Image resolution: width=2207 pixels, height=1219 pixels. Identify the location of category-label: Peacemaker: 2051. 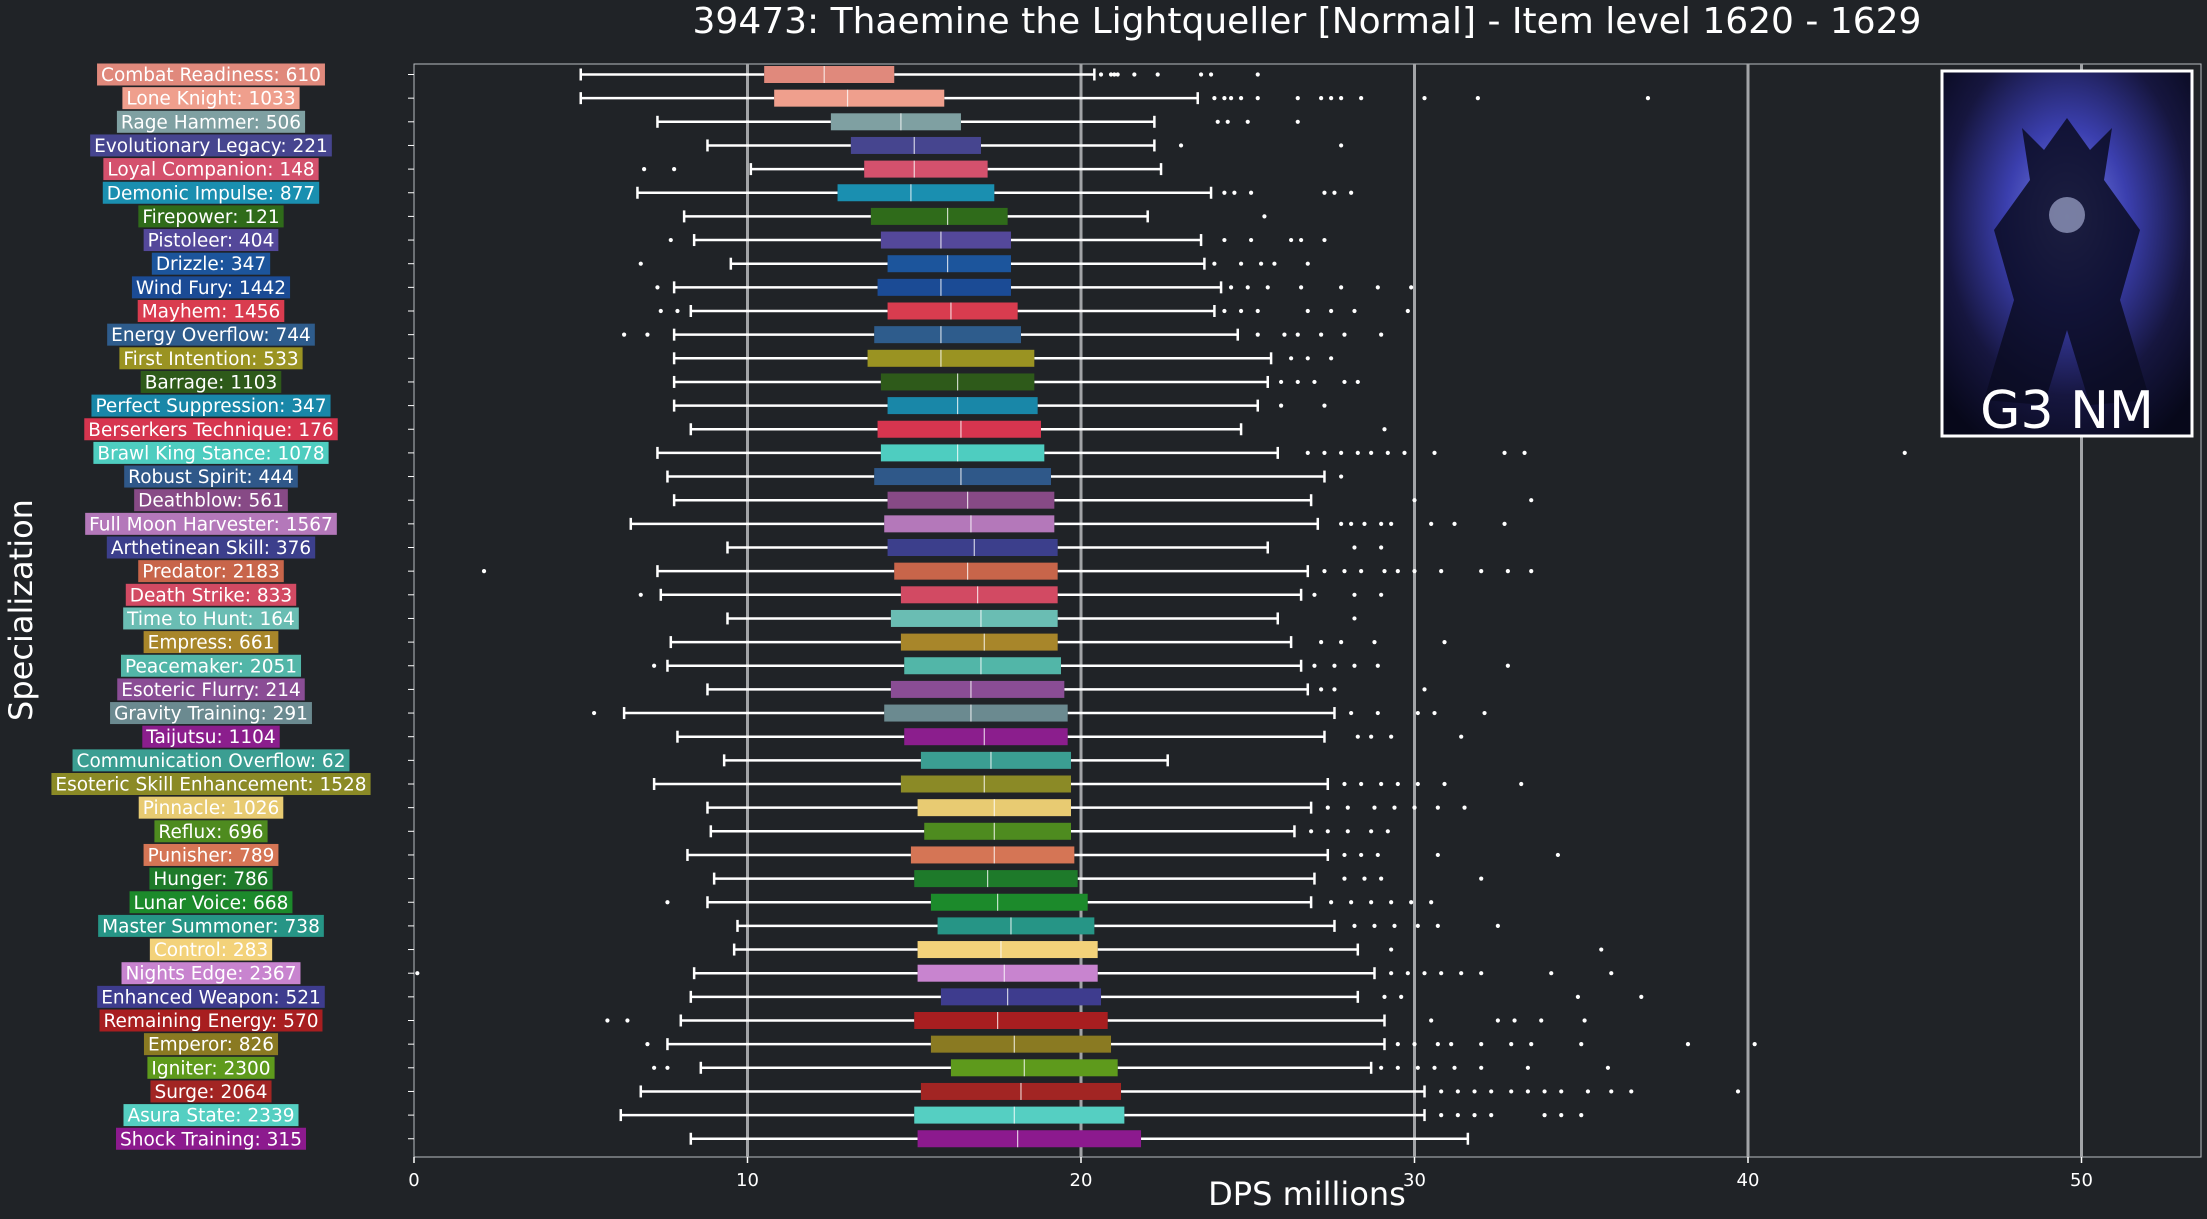
(211, 665).